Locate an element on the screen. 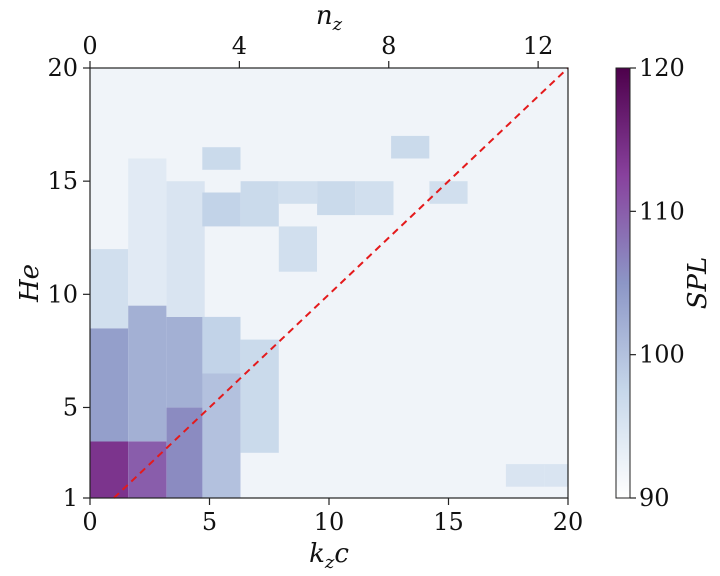 The width and height of the screenshot is (720, 576). x-tick-label: 10 is located at coordinates (329, 522).